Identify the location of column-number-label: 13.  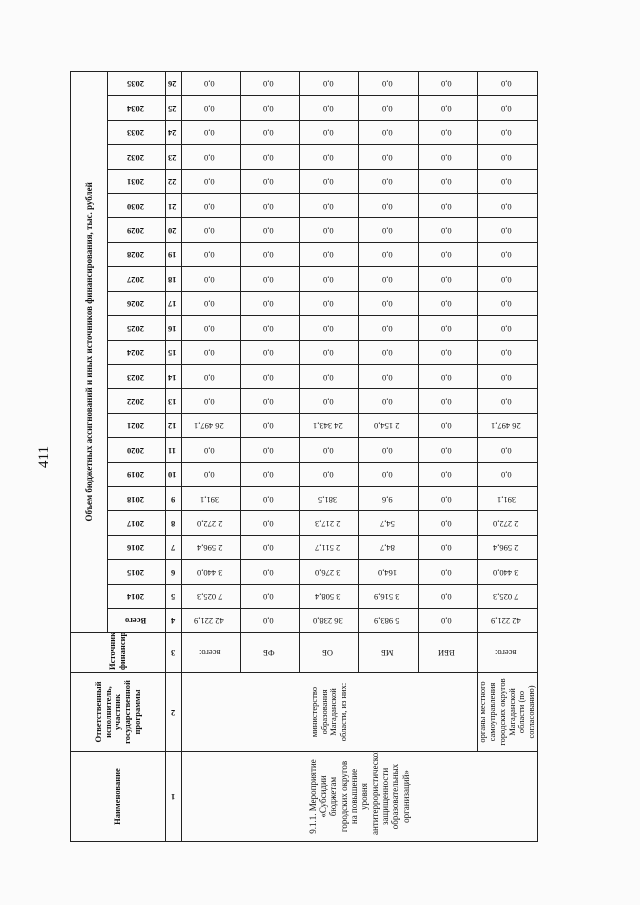
(172, 401).